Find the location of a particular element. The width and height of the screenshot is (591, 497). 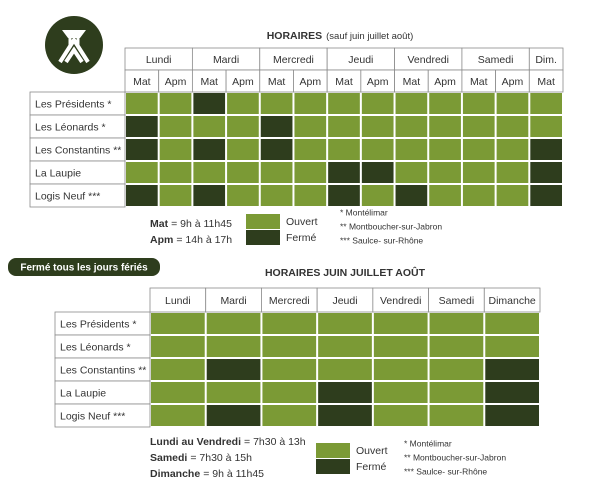

hours-line: Mat = 9h à 11h45 is located at coordinates (191, 224).